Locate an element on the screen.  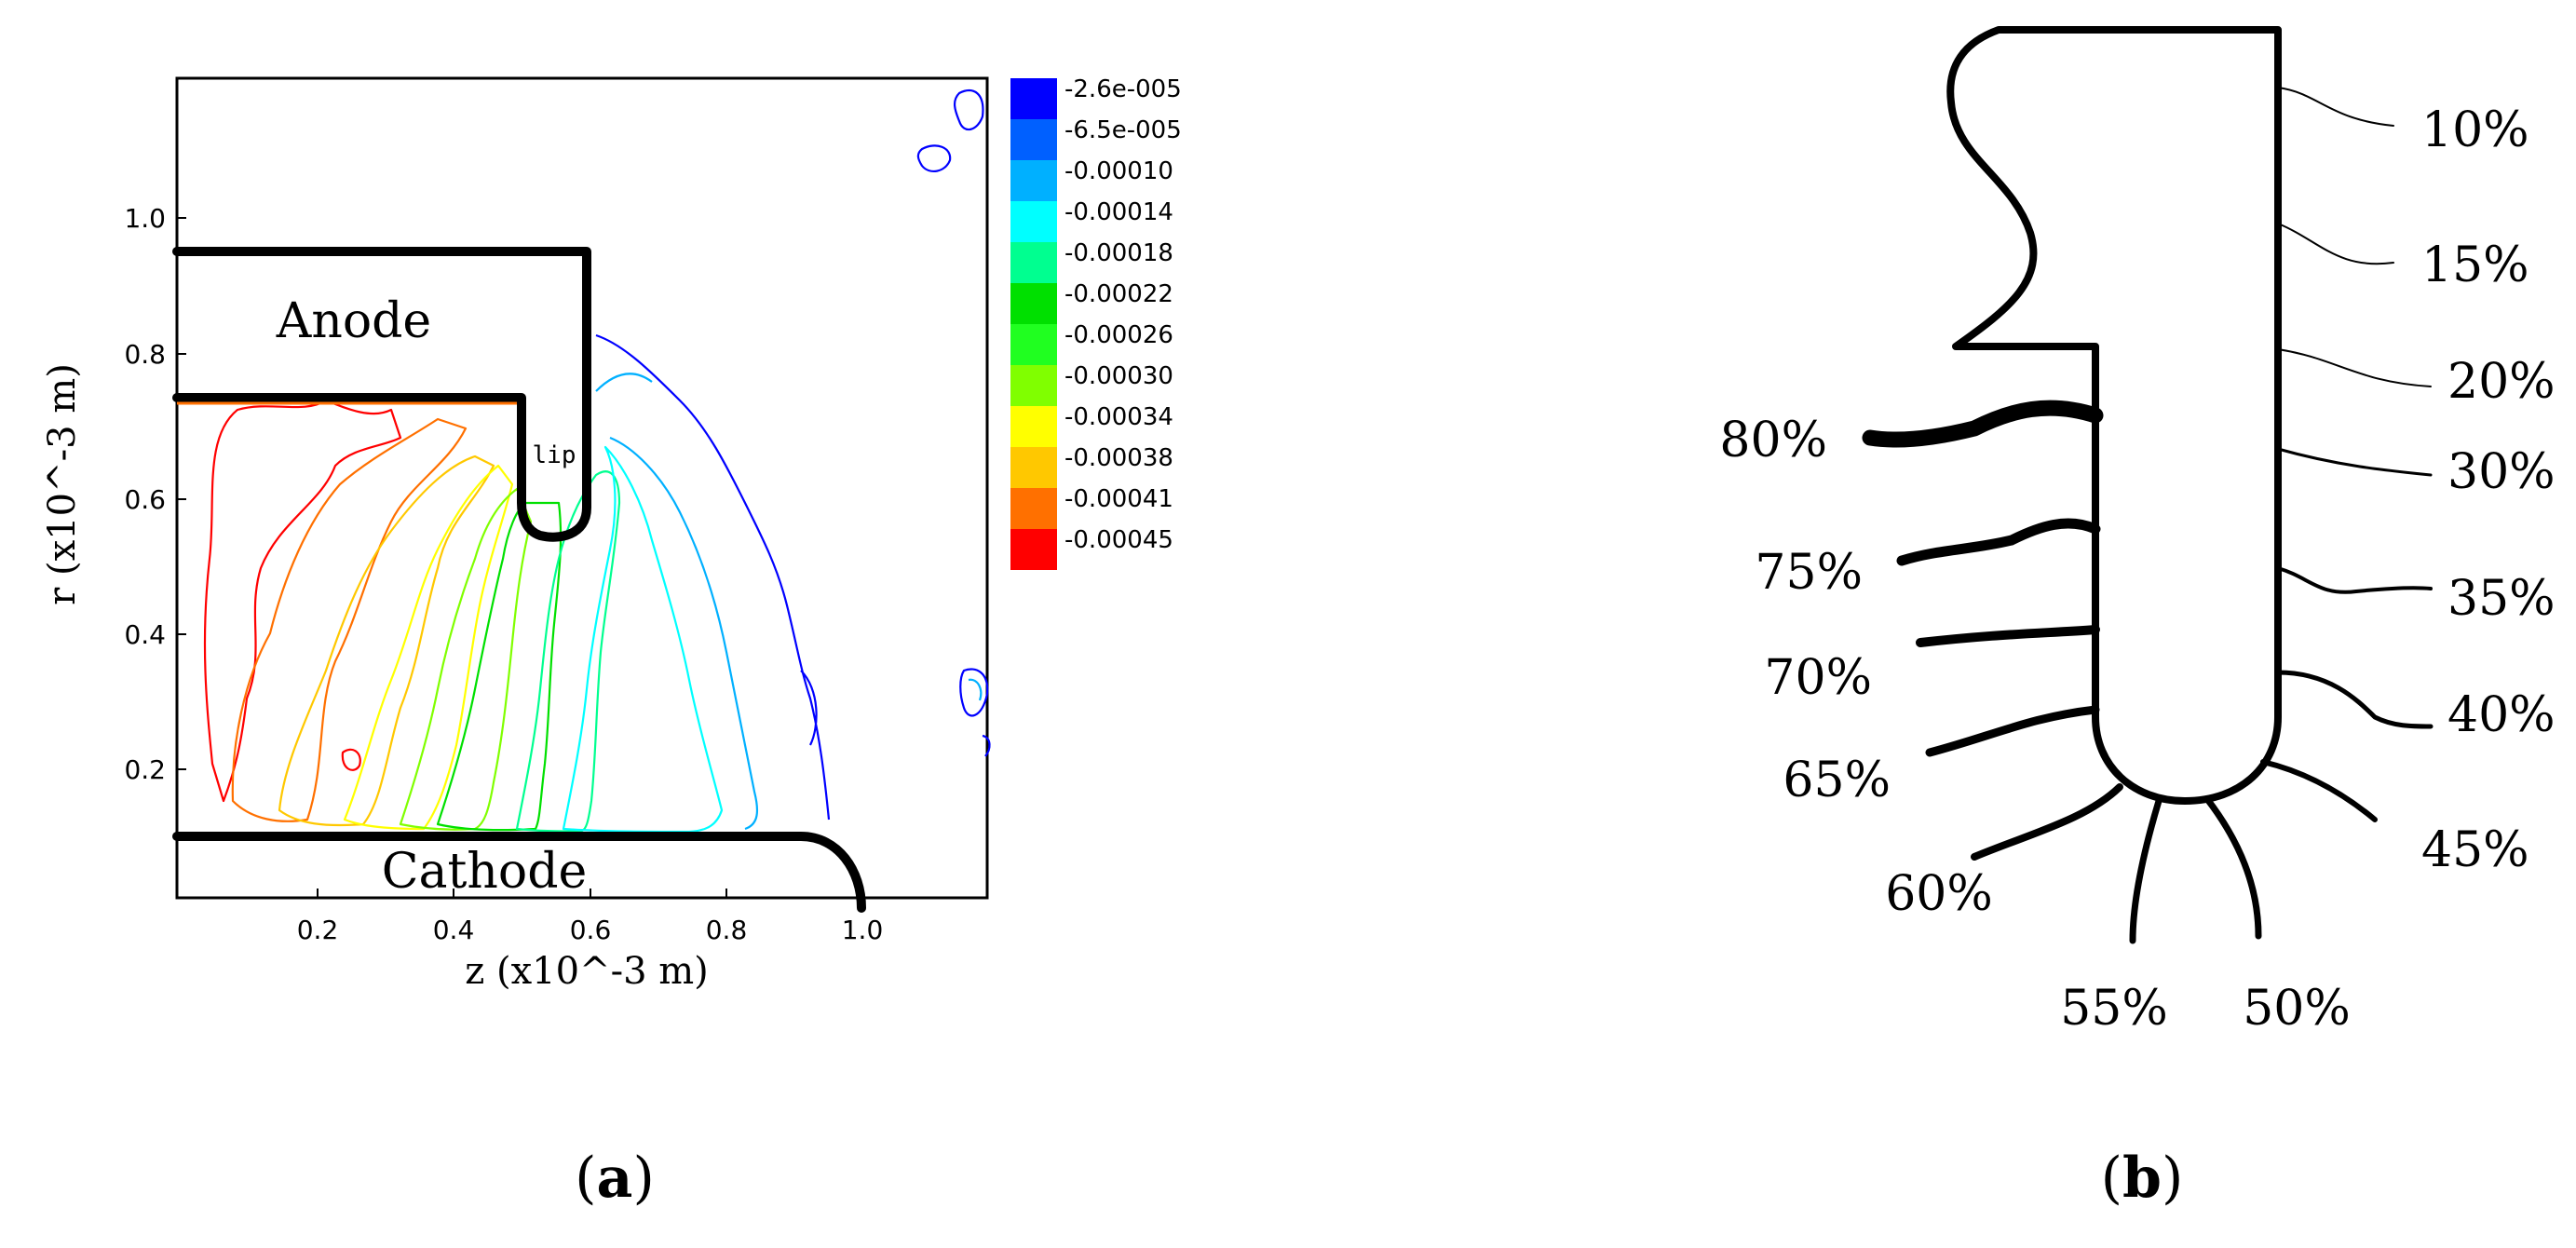
axis-ticks is located at coordinates (520, 557).